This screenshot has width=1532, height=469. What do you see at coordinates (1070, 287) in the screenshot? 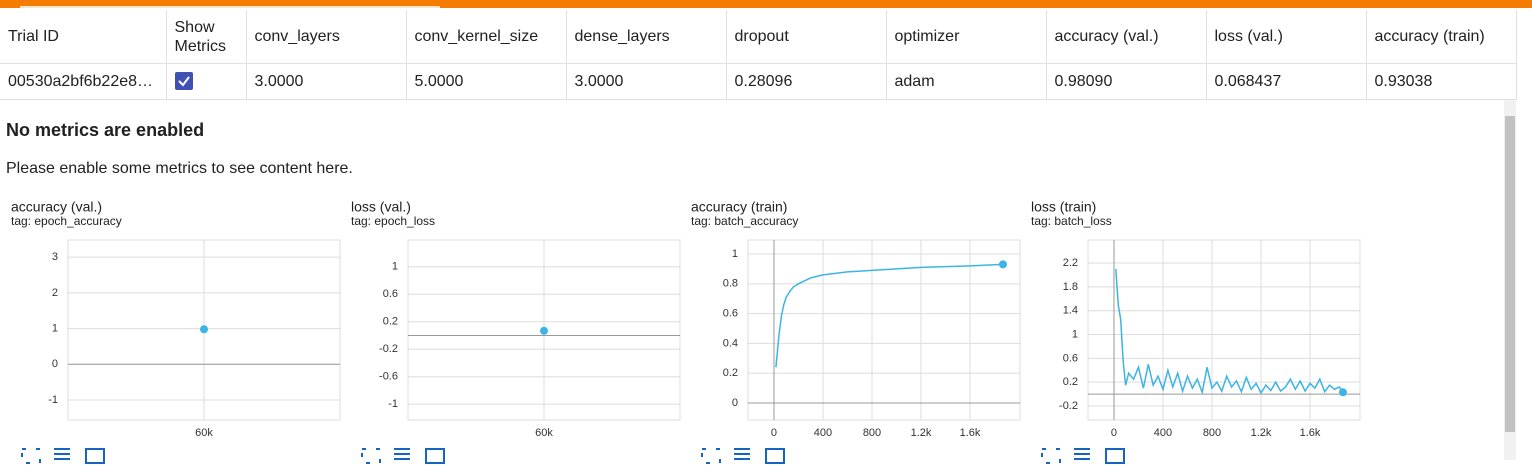
I see `y-tick-label: 1.8` at bounding box center [1070, 287].